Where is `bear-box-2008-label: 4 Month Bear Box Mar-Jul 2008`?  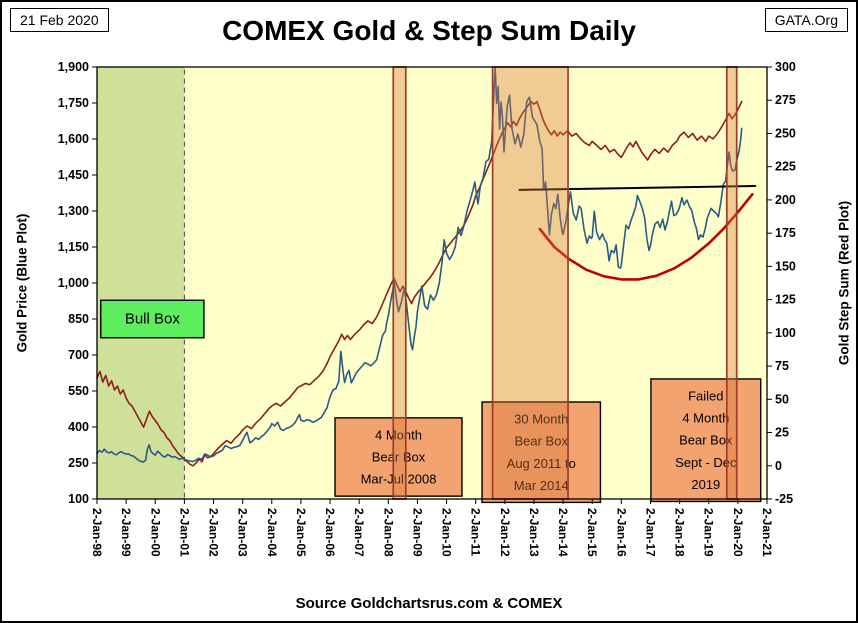 bear-box-2008-label: 4 Month Bear Box Mar-Jul 2008 is located at coordinates (398, 457).